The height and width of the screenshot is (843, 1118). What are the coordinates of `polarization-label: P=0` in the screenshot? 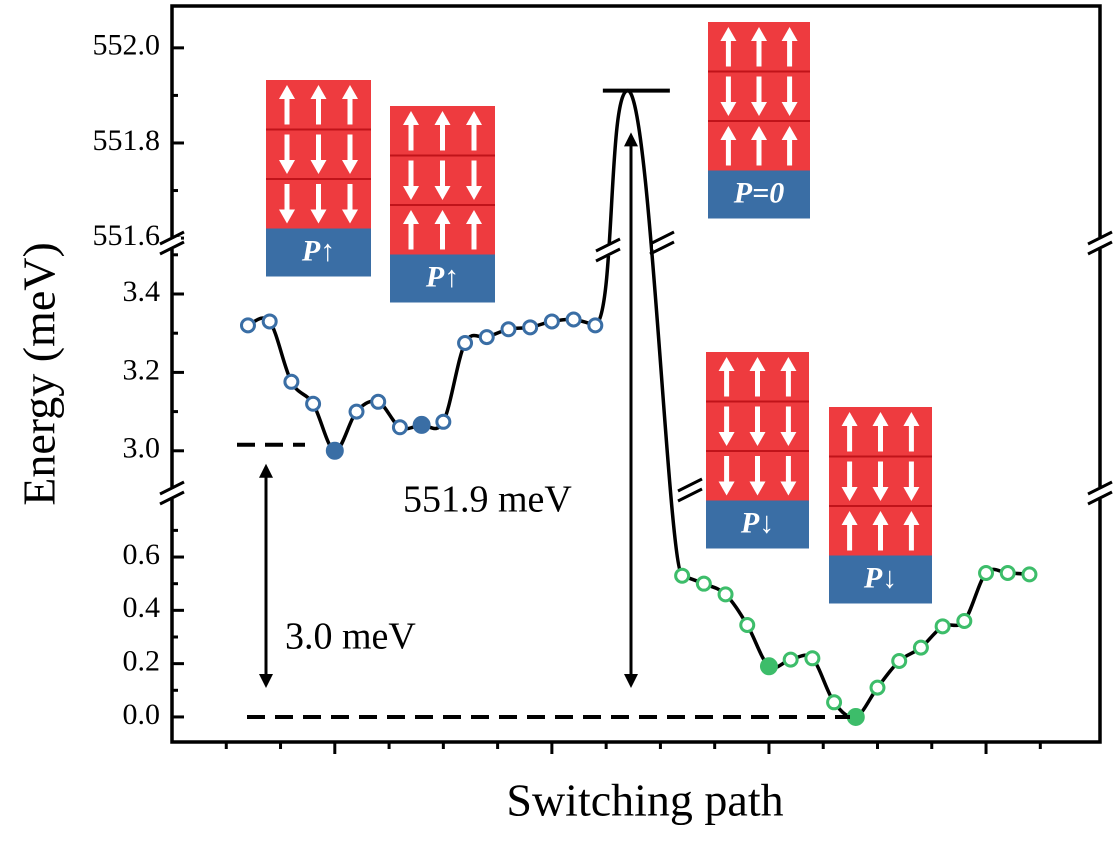 It's located at (758, 192).